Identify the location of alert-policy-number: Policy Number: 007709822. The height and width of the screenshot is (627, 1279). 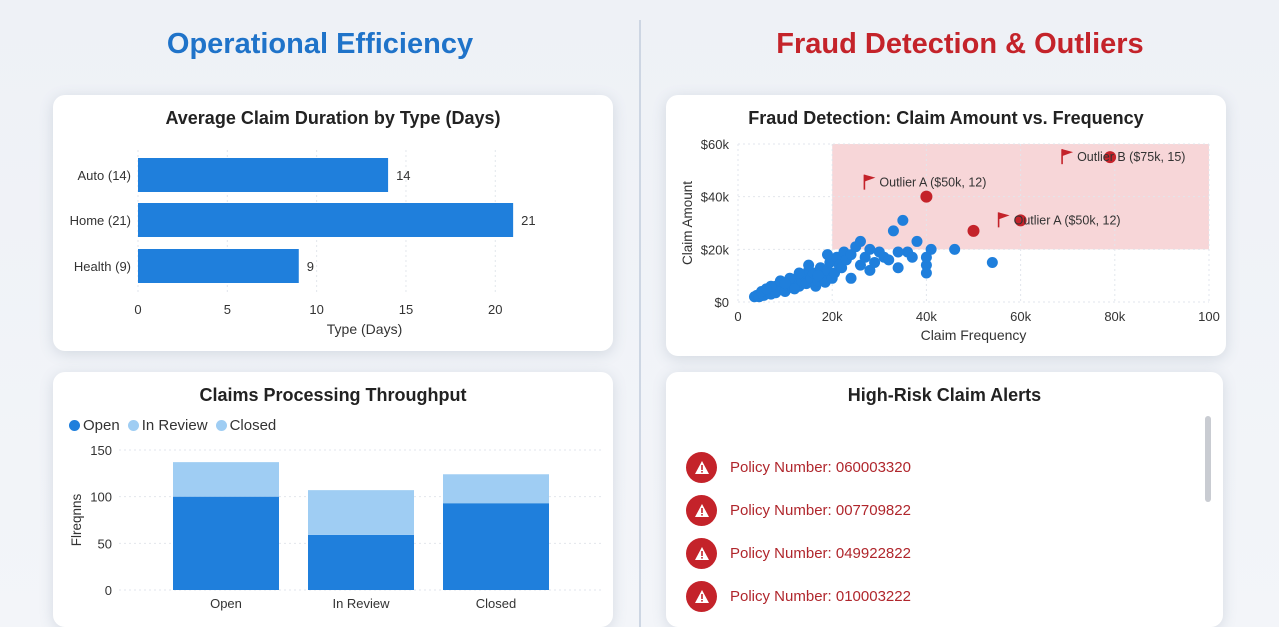
(820, 510).